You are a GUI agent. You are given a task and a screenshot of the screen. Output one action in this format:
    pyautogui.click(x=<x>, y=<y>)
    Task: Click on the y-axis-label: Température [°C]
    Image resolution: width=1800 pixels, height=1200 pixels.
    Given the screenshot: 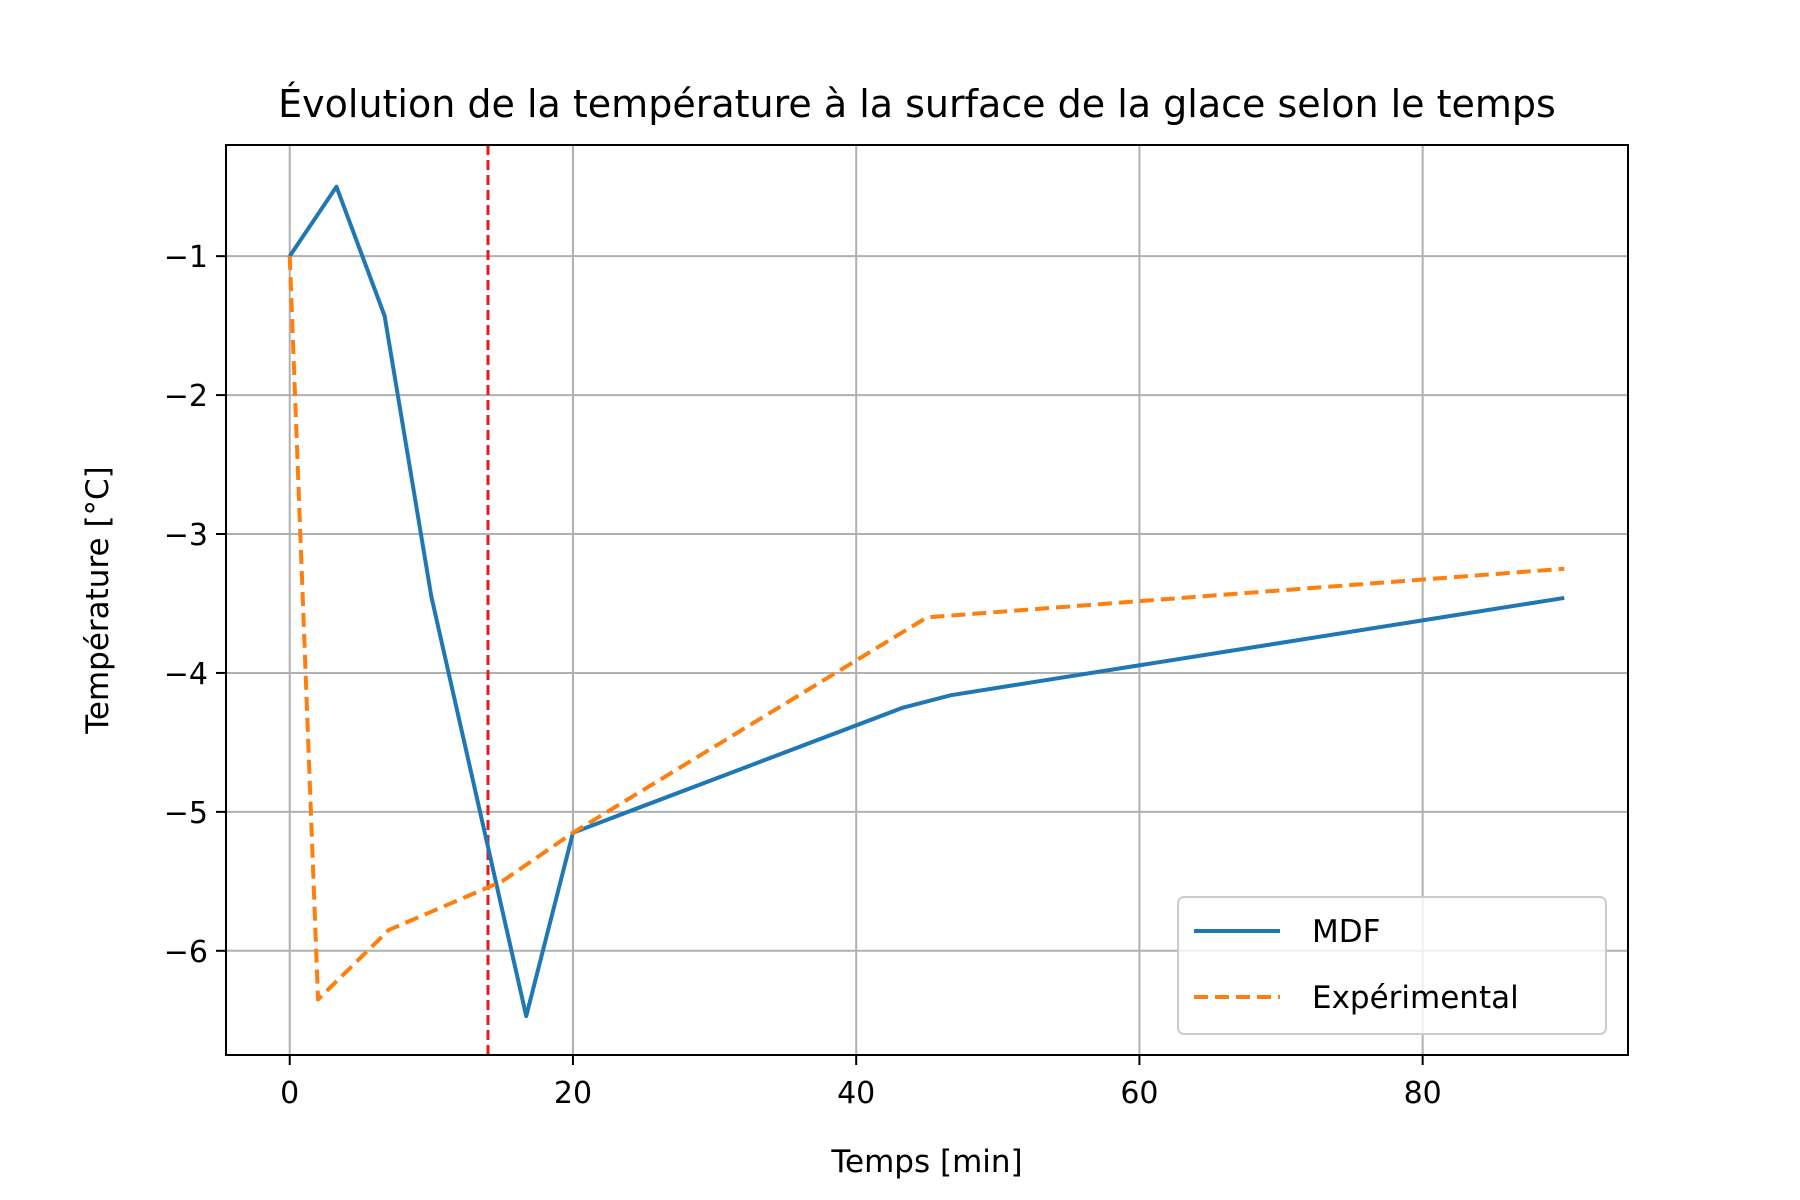 What is the action you would take?
    pyautogui.click(x=98, y=600)
    